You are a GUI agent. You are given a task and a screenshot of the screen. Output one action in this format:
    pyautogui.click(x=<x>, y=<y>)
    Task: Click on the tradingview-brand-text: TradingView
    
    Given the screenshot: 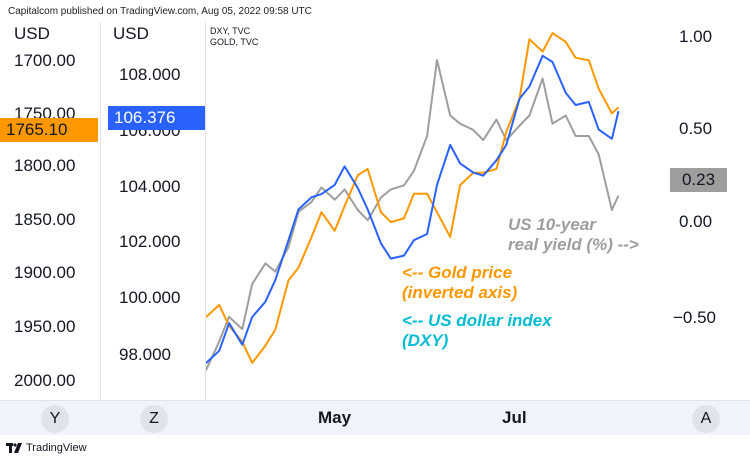 What is the action you would take?
    pyautogui.click(x=56, y=448)
    